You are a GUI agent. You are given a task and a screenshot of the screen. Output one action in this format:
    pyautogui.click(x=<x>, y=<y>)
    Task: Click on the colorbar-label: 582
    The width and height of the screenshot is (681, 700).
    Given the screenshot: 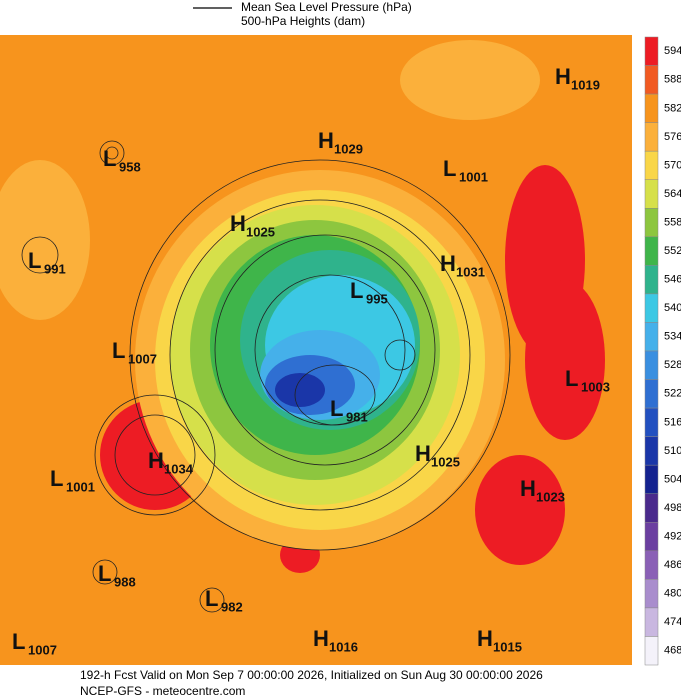 What is the action you would take?
    pyautogui.click(x=672, y=108)
    